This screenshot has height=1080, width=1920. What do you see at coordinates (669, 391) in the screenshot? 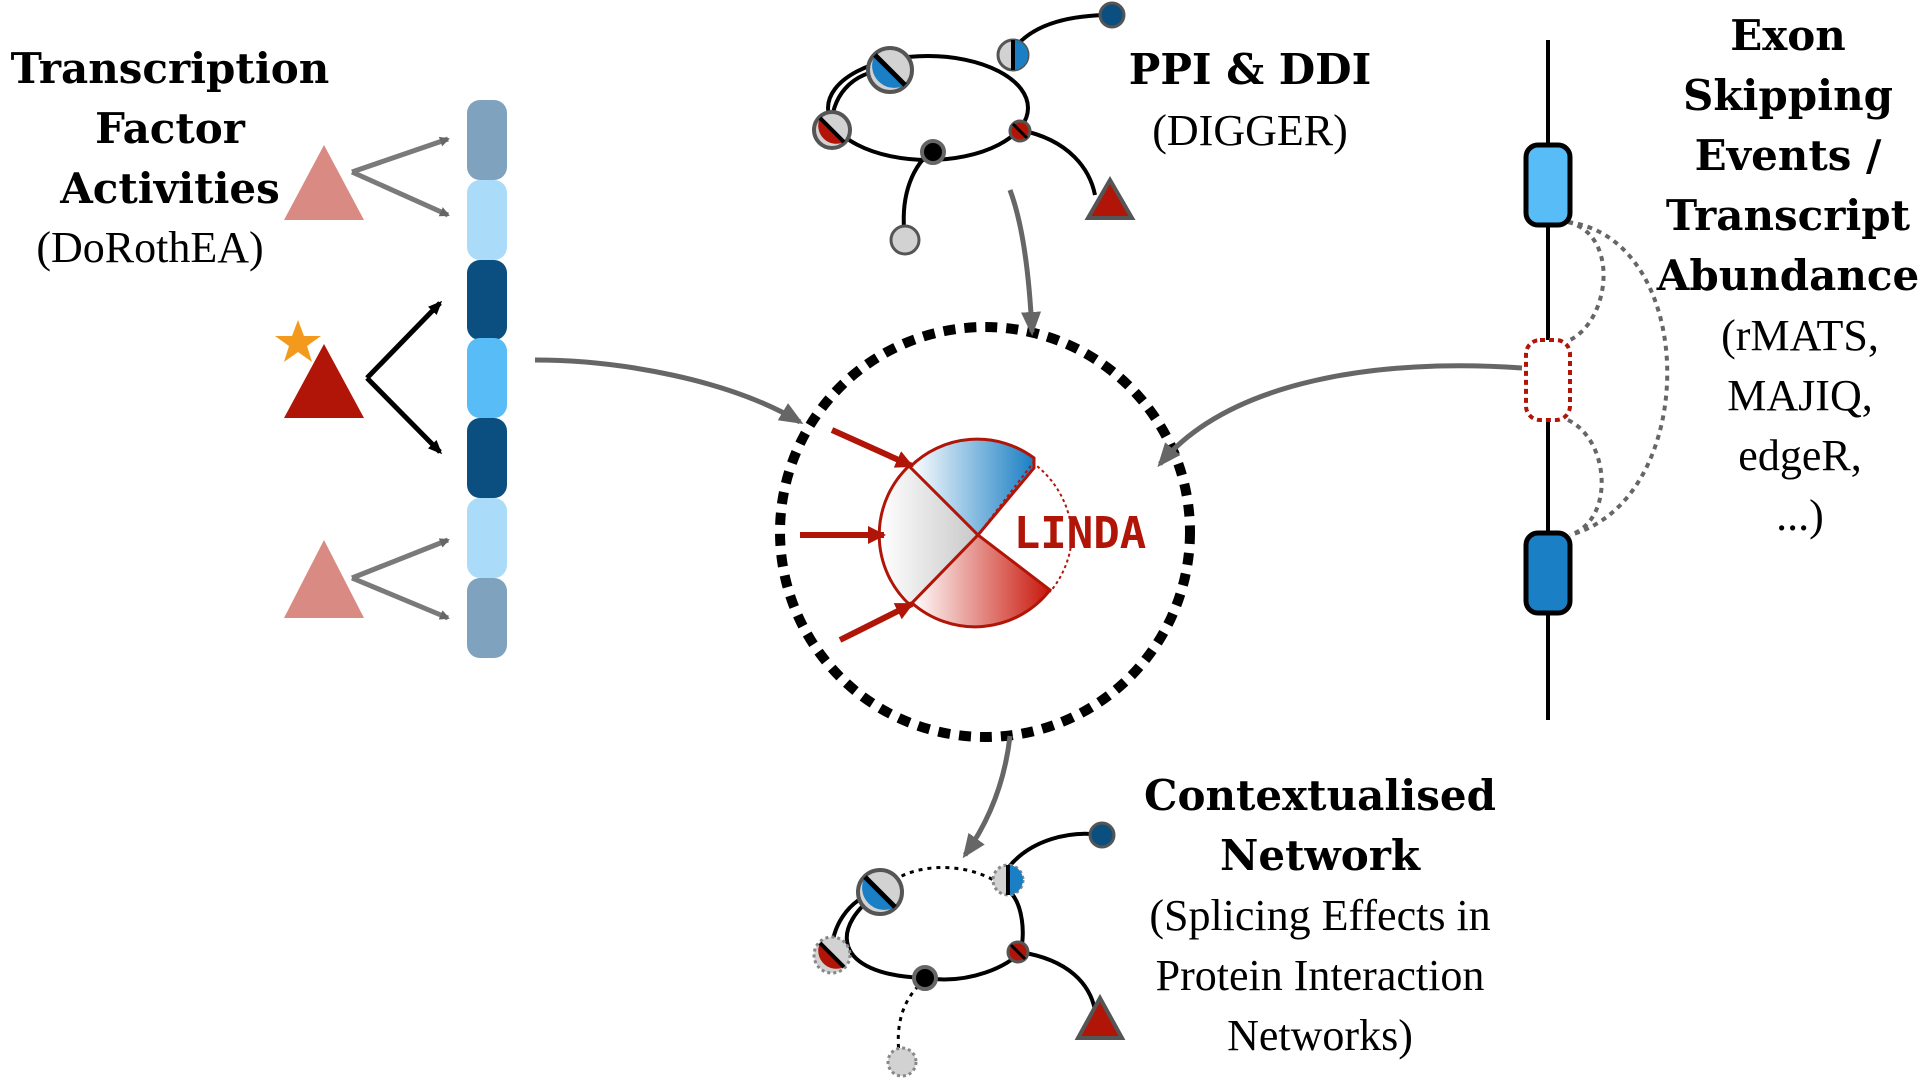
I see `arrow-tf-to-linda` at bounding box center [669, 391].